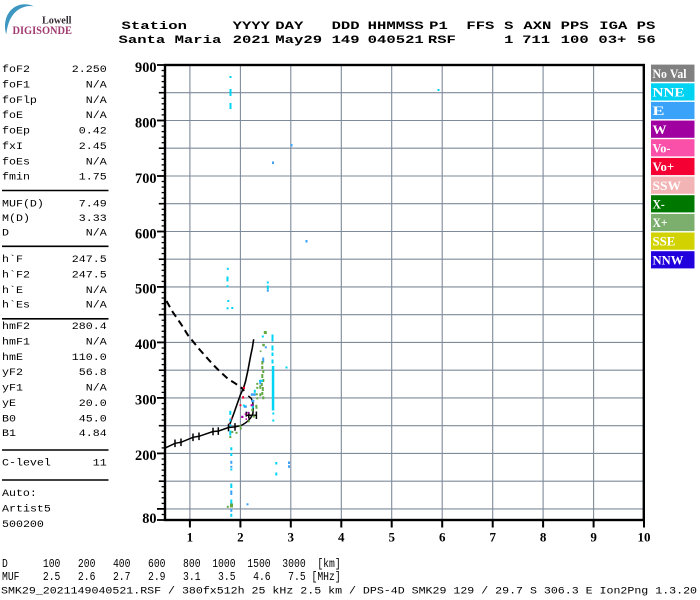  Describe the element at coordinates (145, 345) in the screenshot. I see `svg-text: 400` at that location.